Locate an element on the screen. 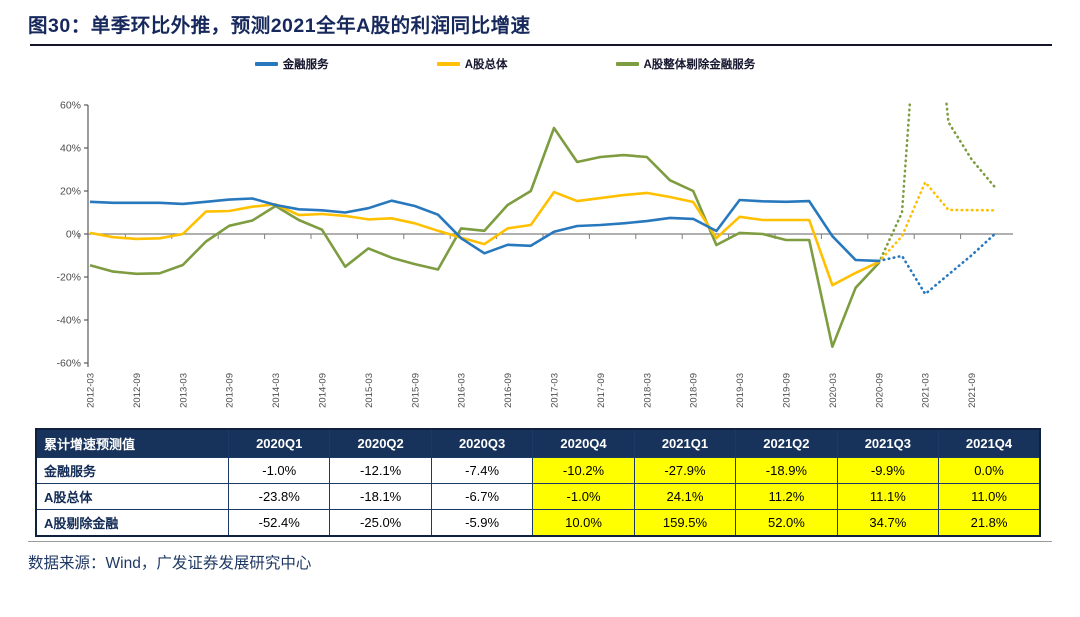  x-axis-tick-label: 2018-09 is located at coordinates (694, 390).